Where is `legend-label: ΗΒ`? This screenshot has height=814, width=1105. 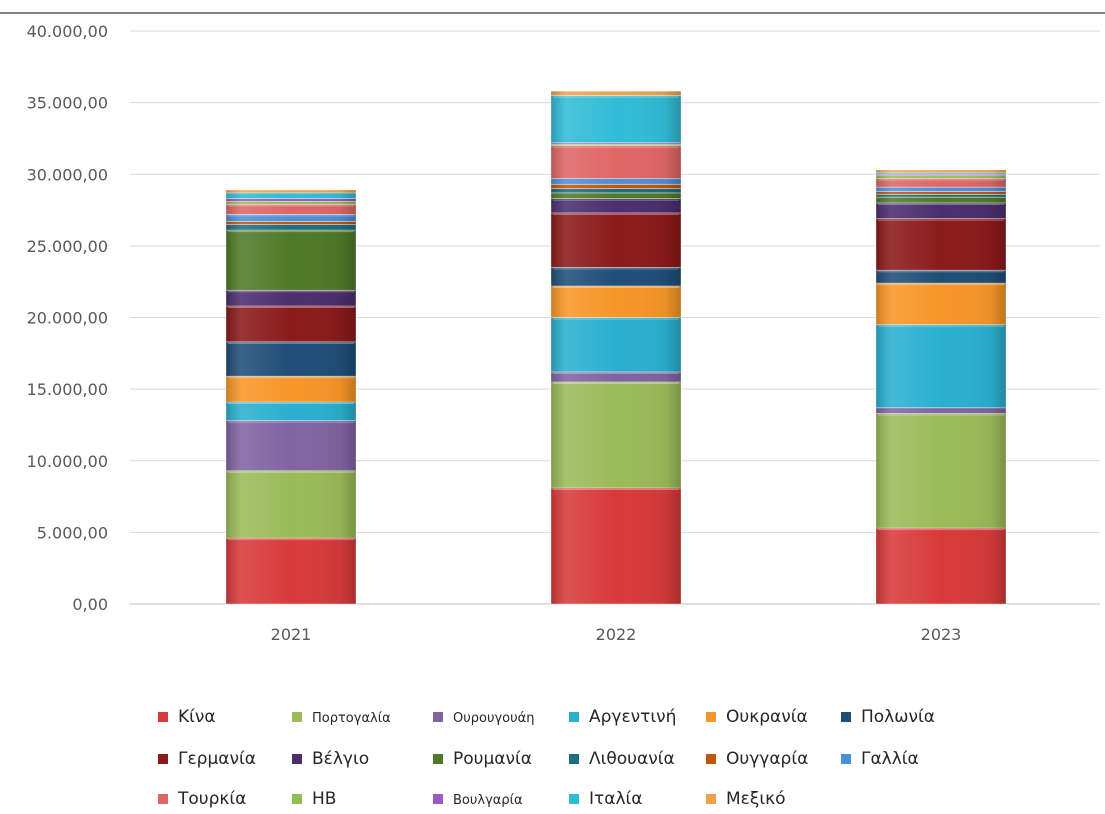
legend-label: ΗΒ is located at coordinates (324, 799).